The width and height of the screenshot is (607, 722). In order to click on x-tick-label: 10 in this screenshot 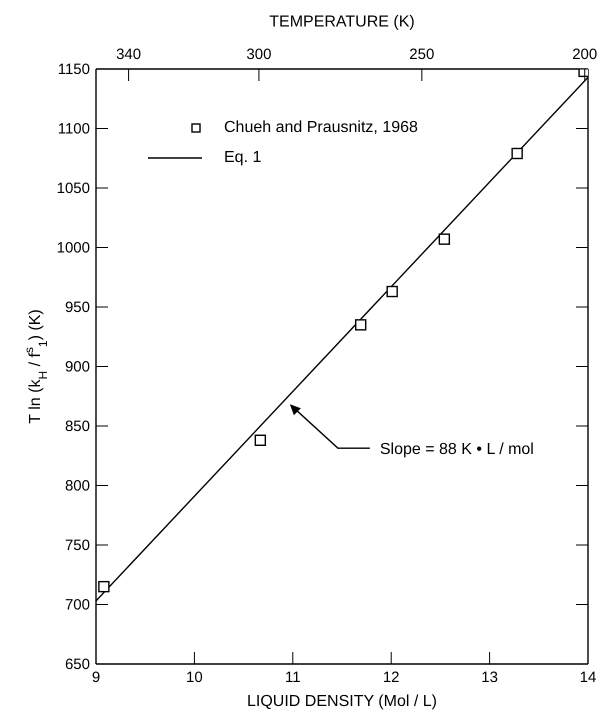, I will do `click(194, 677)`.